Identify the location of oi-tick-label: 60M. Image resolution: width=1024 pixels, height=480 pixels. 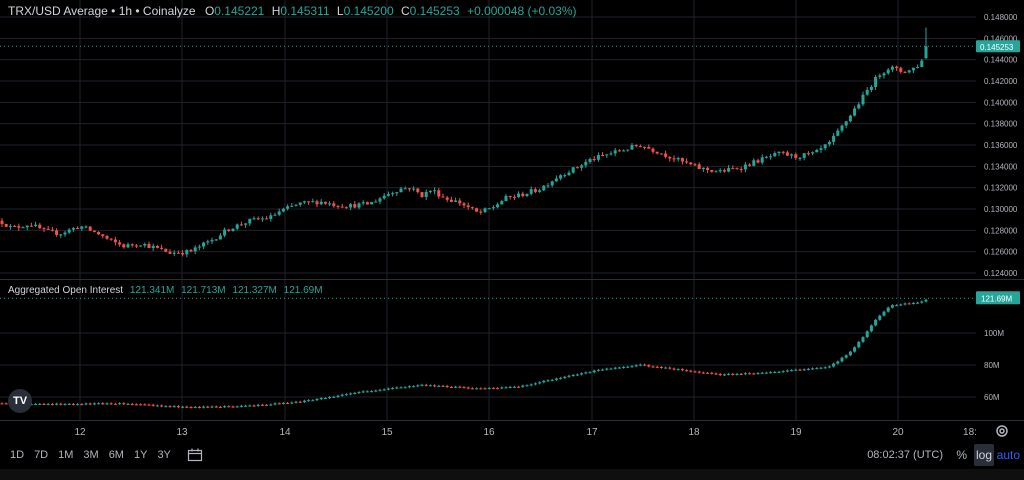
(992, 397).